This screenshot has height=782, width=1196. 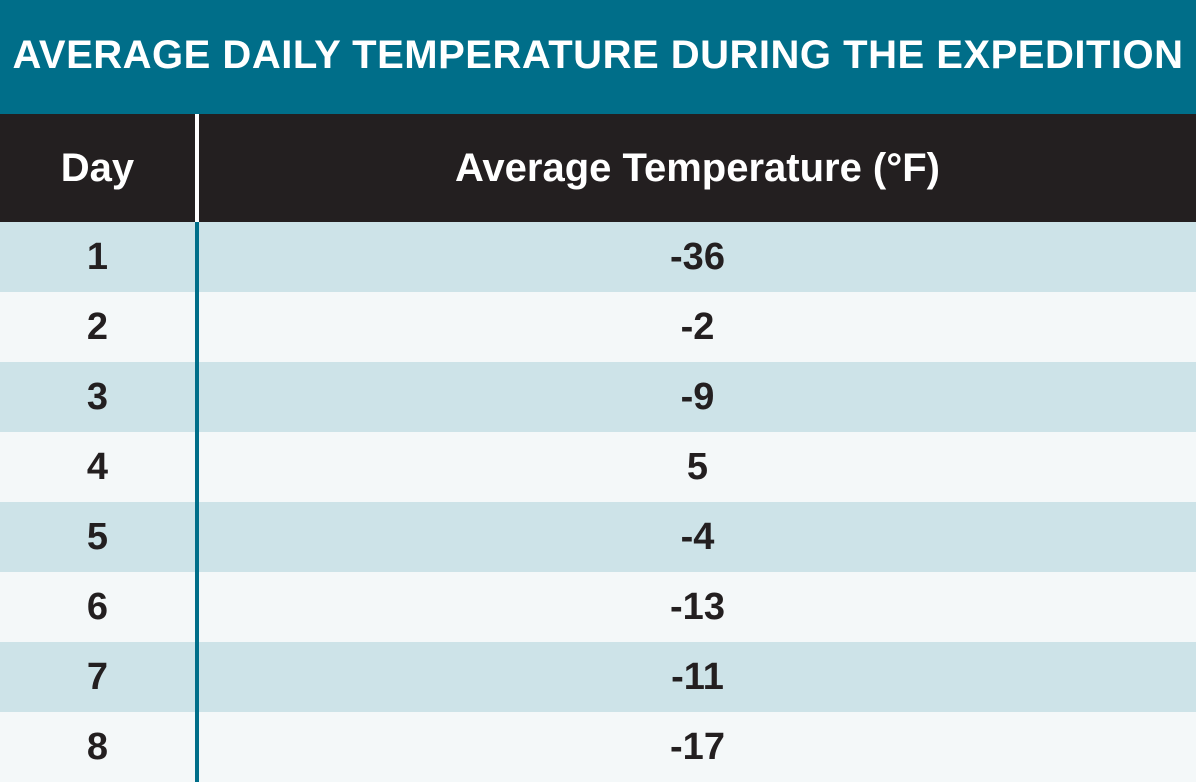 I want to click on table-row: 6 -13, so click(x=598, y=607).